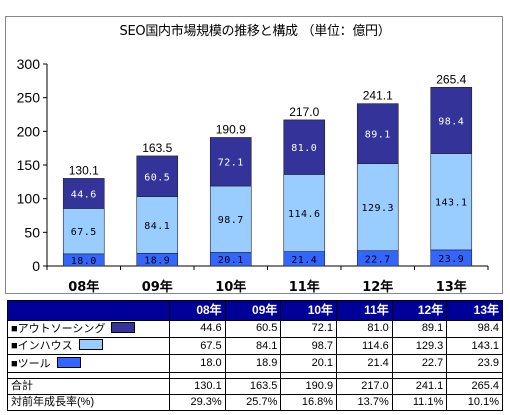 The height and width of the screenshot is (415, 510). Describe the element at coordinates (32, 232) in the screenshot. I see `y-tick-label: 50` at that location.